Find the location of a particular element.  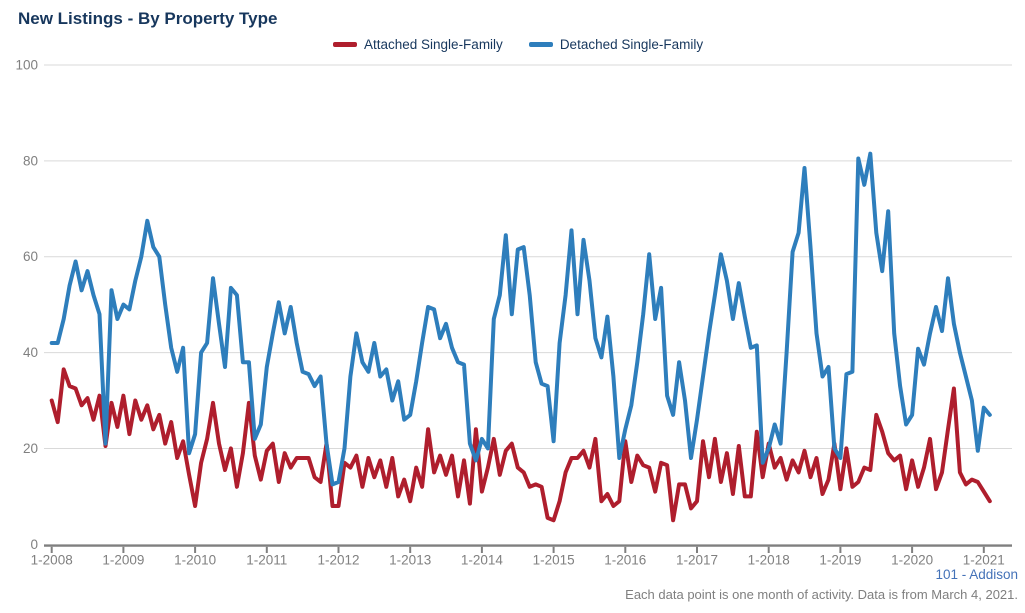

svg-text: 40 is located at coordinates (30, 352).